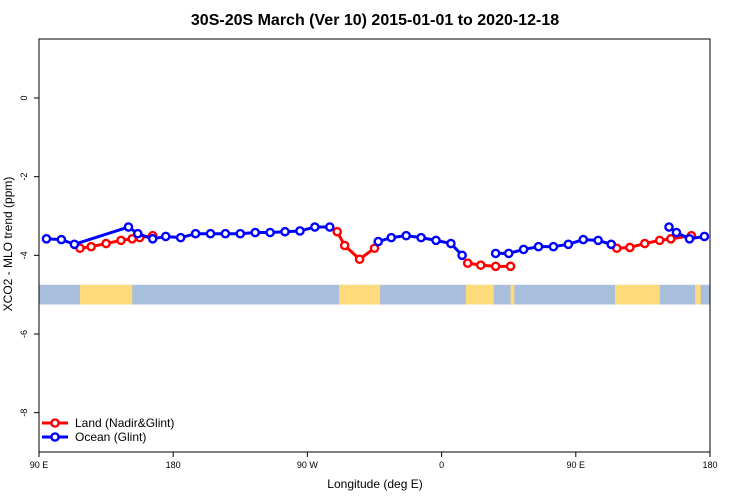  Describe the element at coordinates (374, 484) in the screenshot. I see `x-axis-label: Longitude (deg E)` at that location.